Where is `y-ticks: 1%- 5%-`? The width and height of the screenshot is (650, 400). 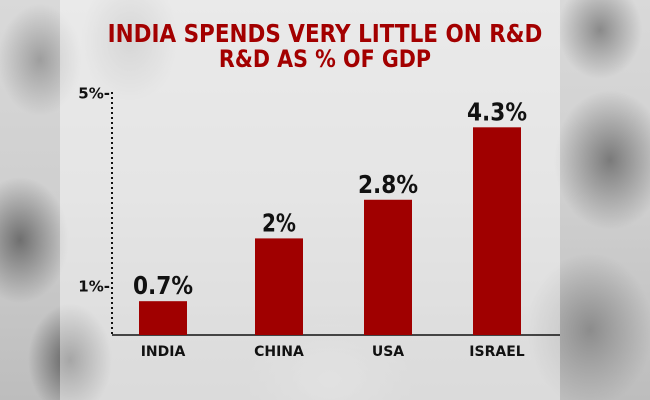 y-ticks: 1%- 5%- is located at coordinates (94, 190).